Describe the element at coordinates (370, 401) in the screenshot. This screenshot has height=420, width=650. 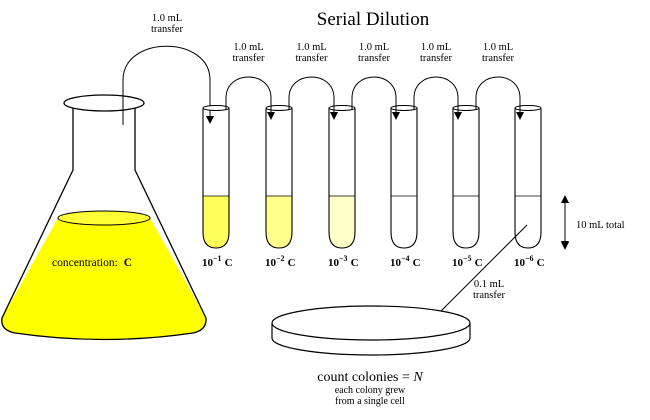
I see `plate-caption-line2: from a single cell` at that location.